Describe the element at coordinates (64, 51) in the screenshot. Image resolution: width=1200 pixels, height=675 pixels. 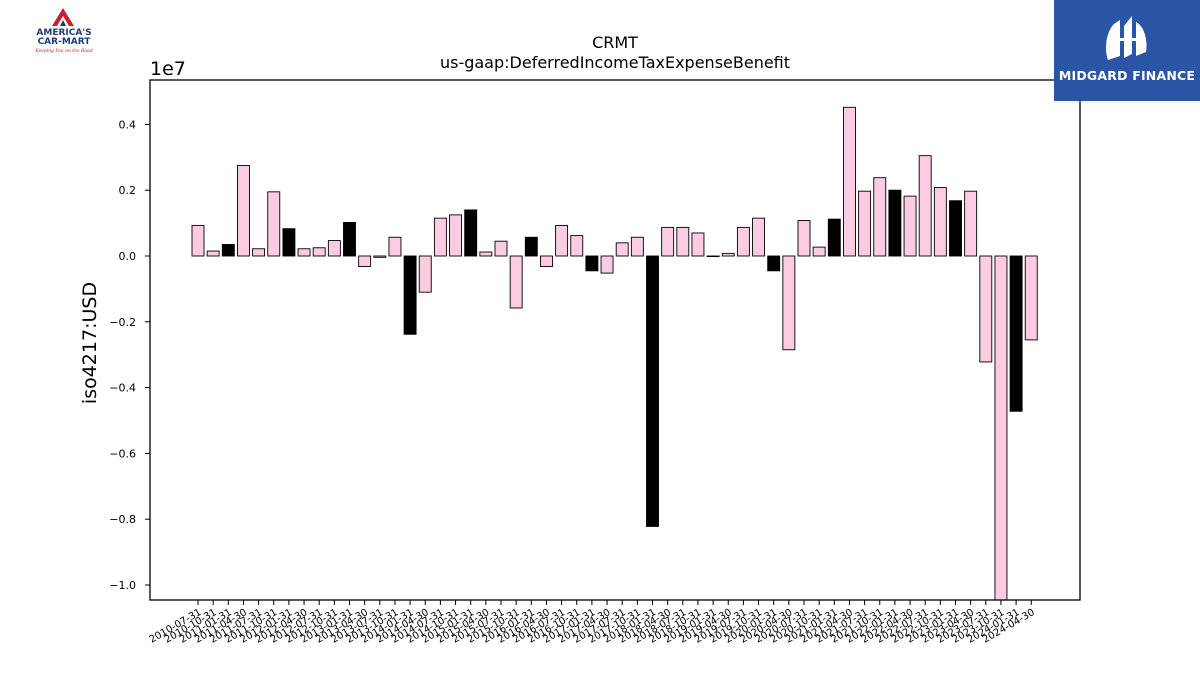
I see `car-mart-tagline: Keeping You on the Road` at that location.